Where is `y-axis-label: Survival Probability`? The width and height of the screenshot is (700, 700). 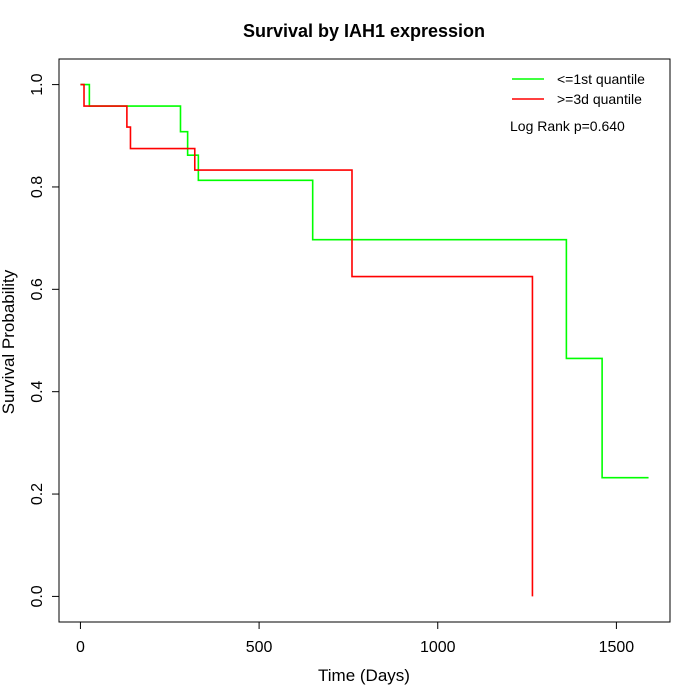 y-axis-label: Survival Probability is located at coordinates (9, 341).